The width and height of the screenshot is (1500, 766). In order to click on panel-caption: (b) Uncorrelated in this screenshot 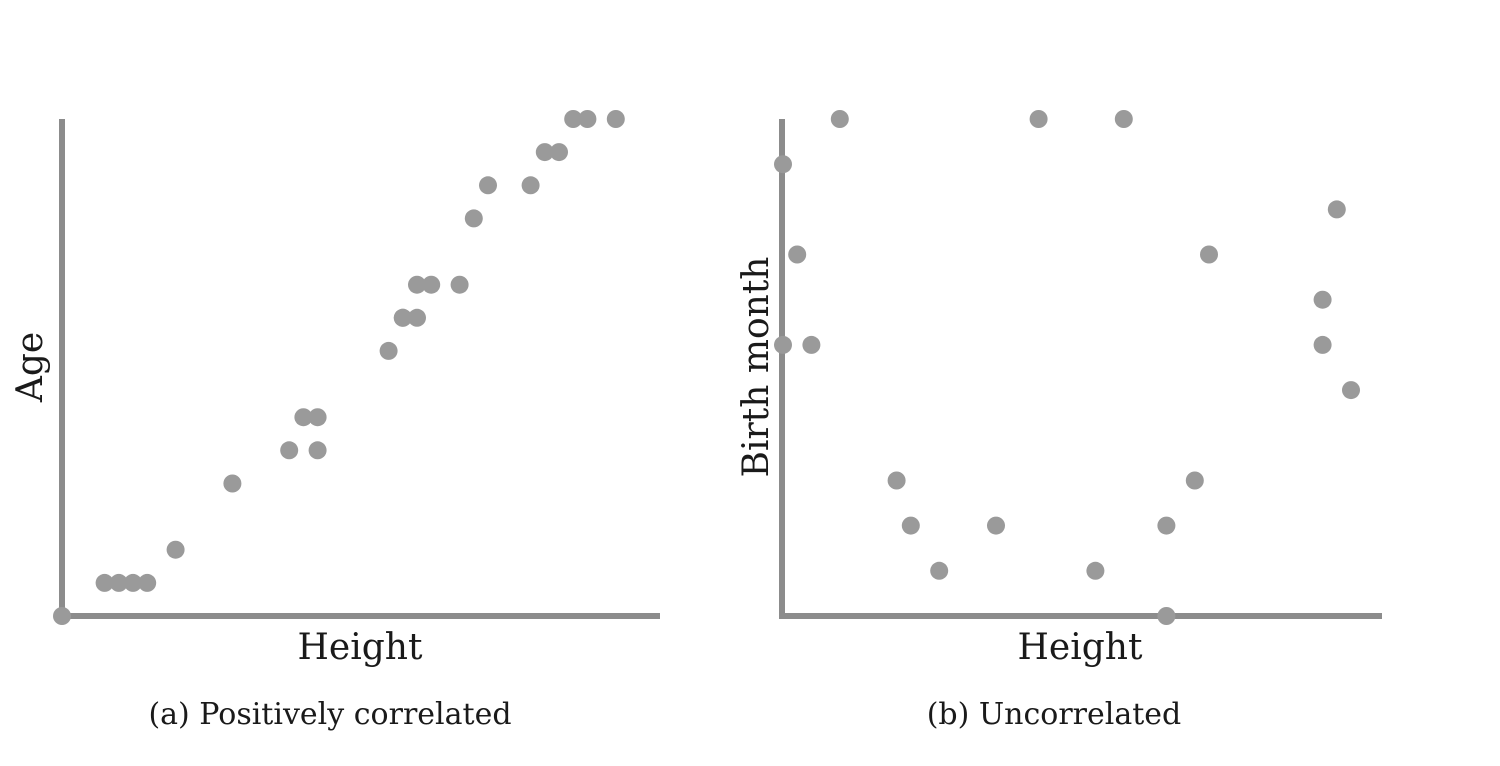, I will do `click(1054, 714)`.